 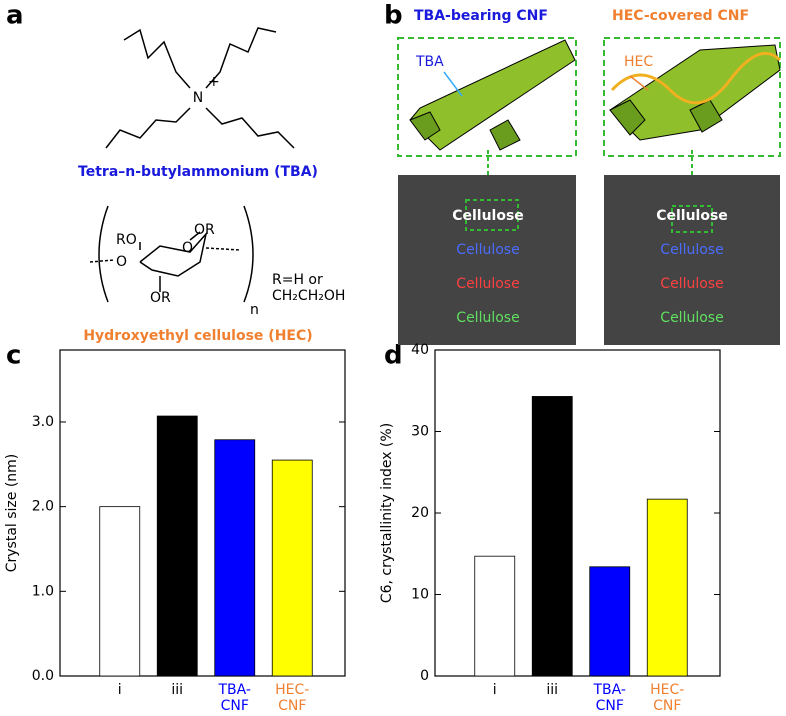 What do you see at coordinates (429, 62) in the screenshot?
I see `callout: TBA` at bounding box center [429, 62].